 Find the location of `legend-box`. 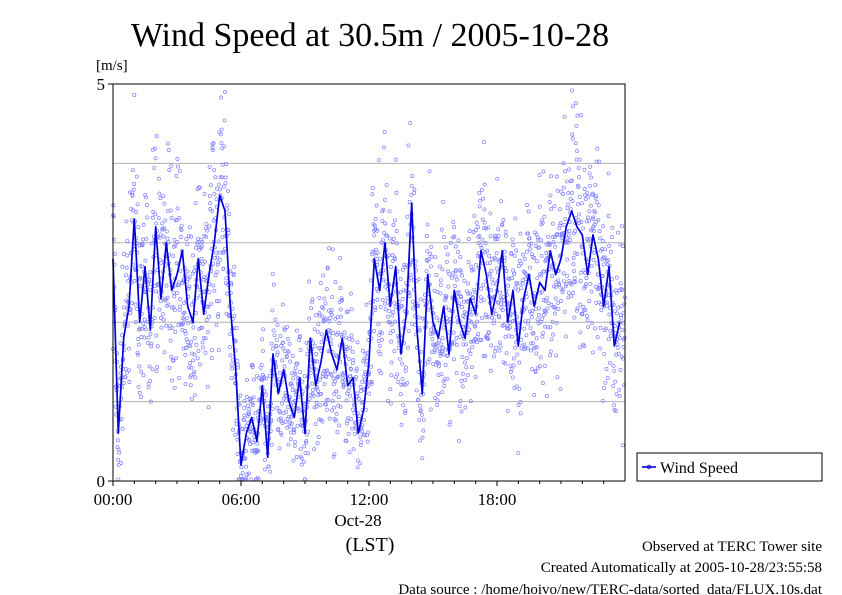

legend-box is located at coordinates (729, 467).